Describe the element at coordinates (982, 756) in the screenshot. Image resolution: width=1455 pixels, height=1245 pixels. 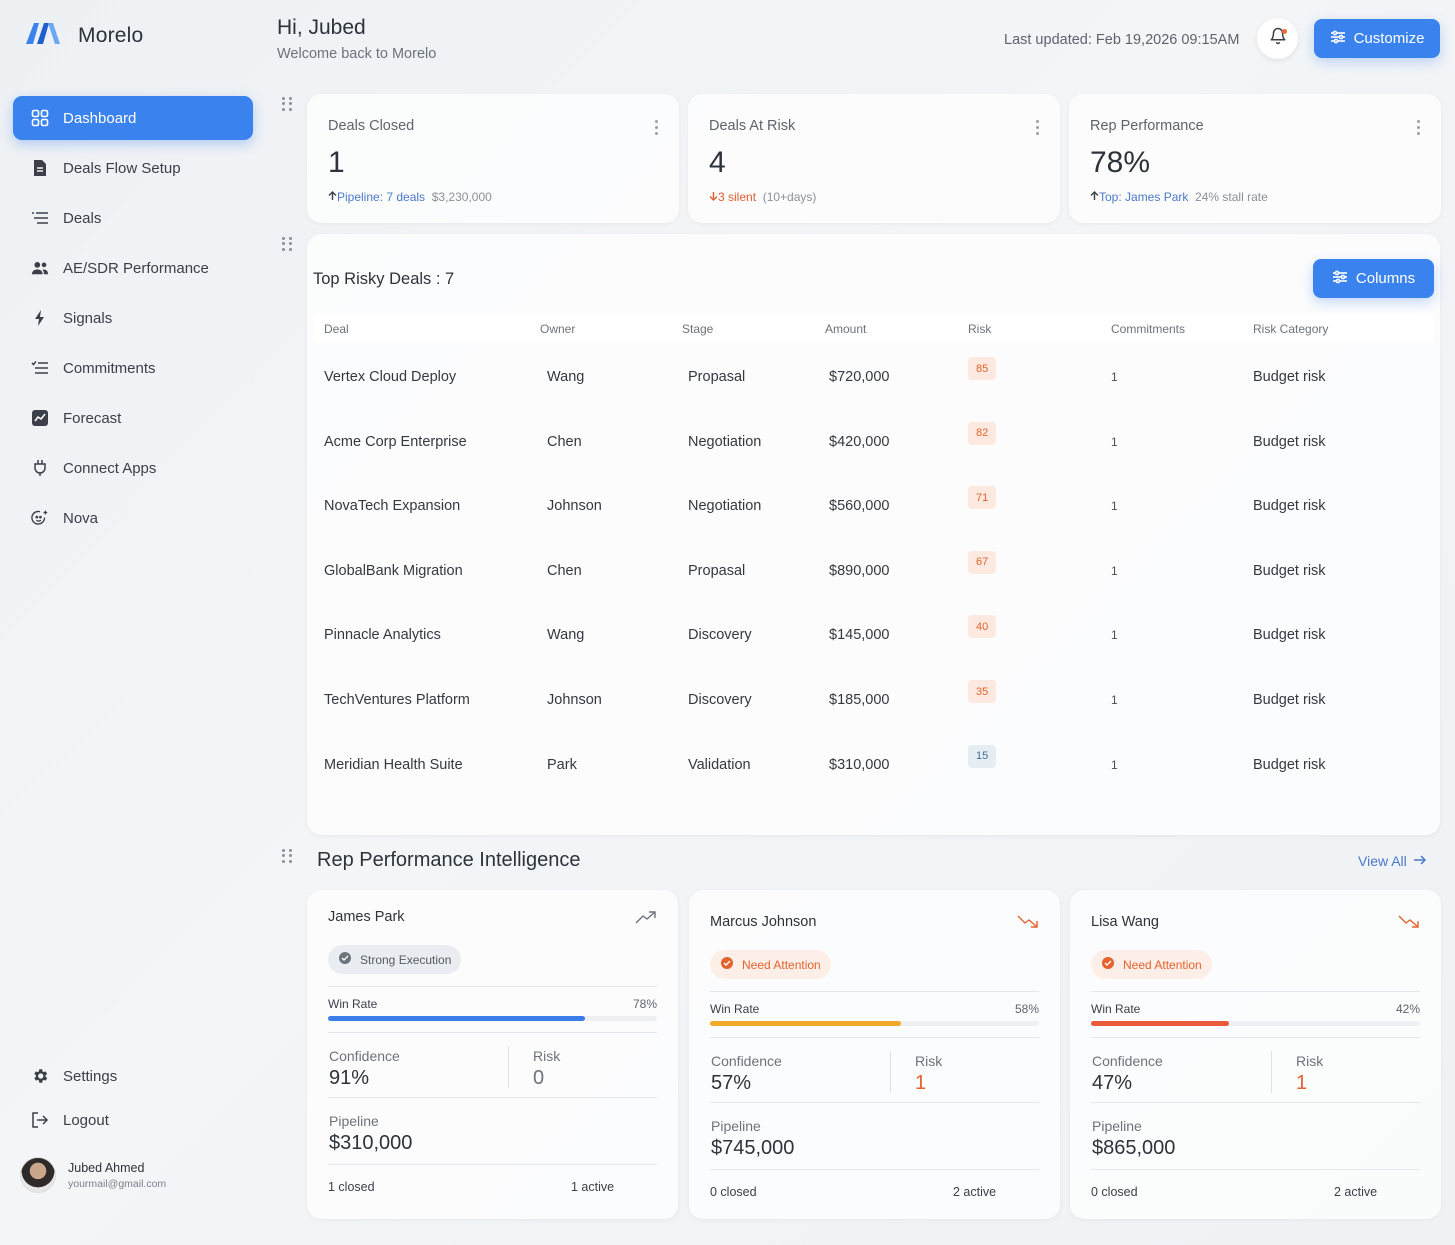
I see `risk-badge: 15` at that location.